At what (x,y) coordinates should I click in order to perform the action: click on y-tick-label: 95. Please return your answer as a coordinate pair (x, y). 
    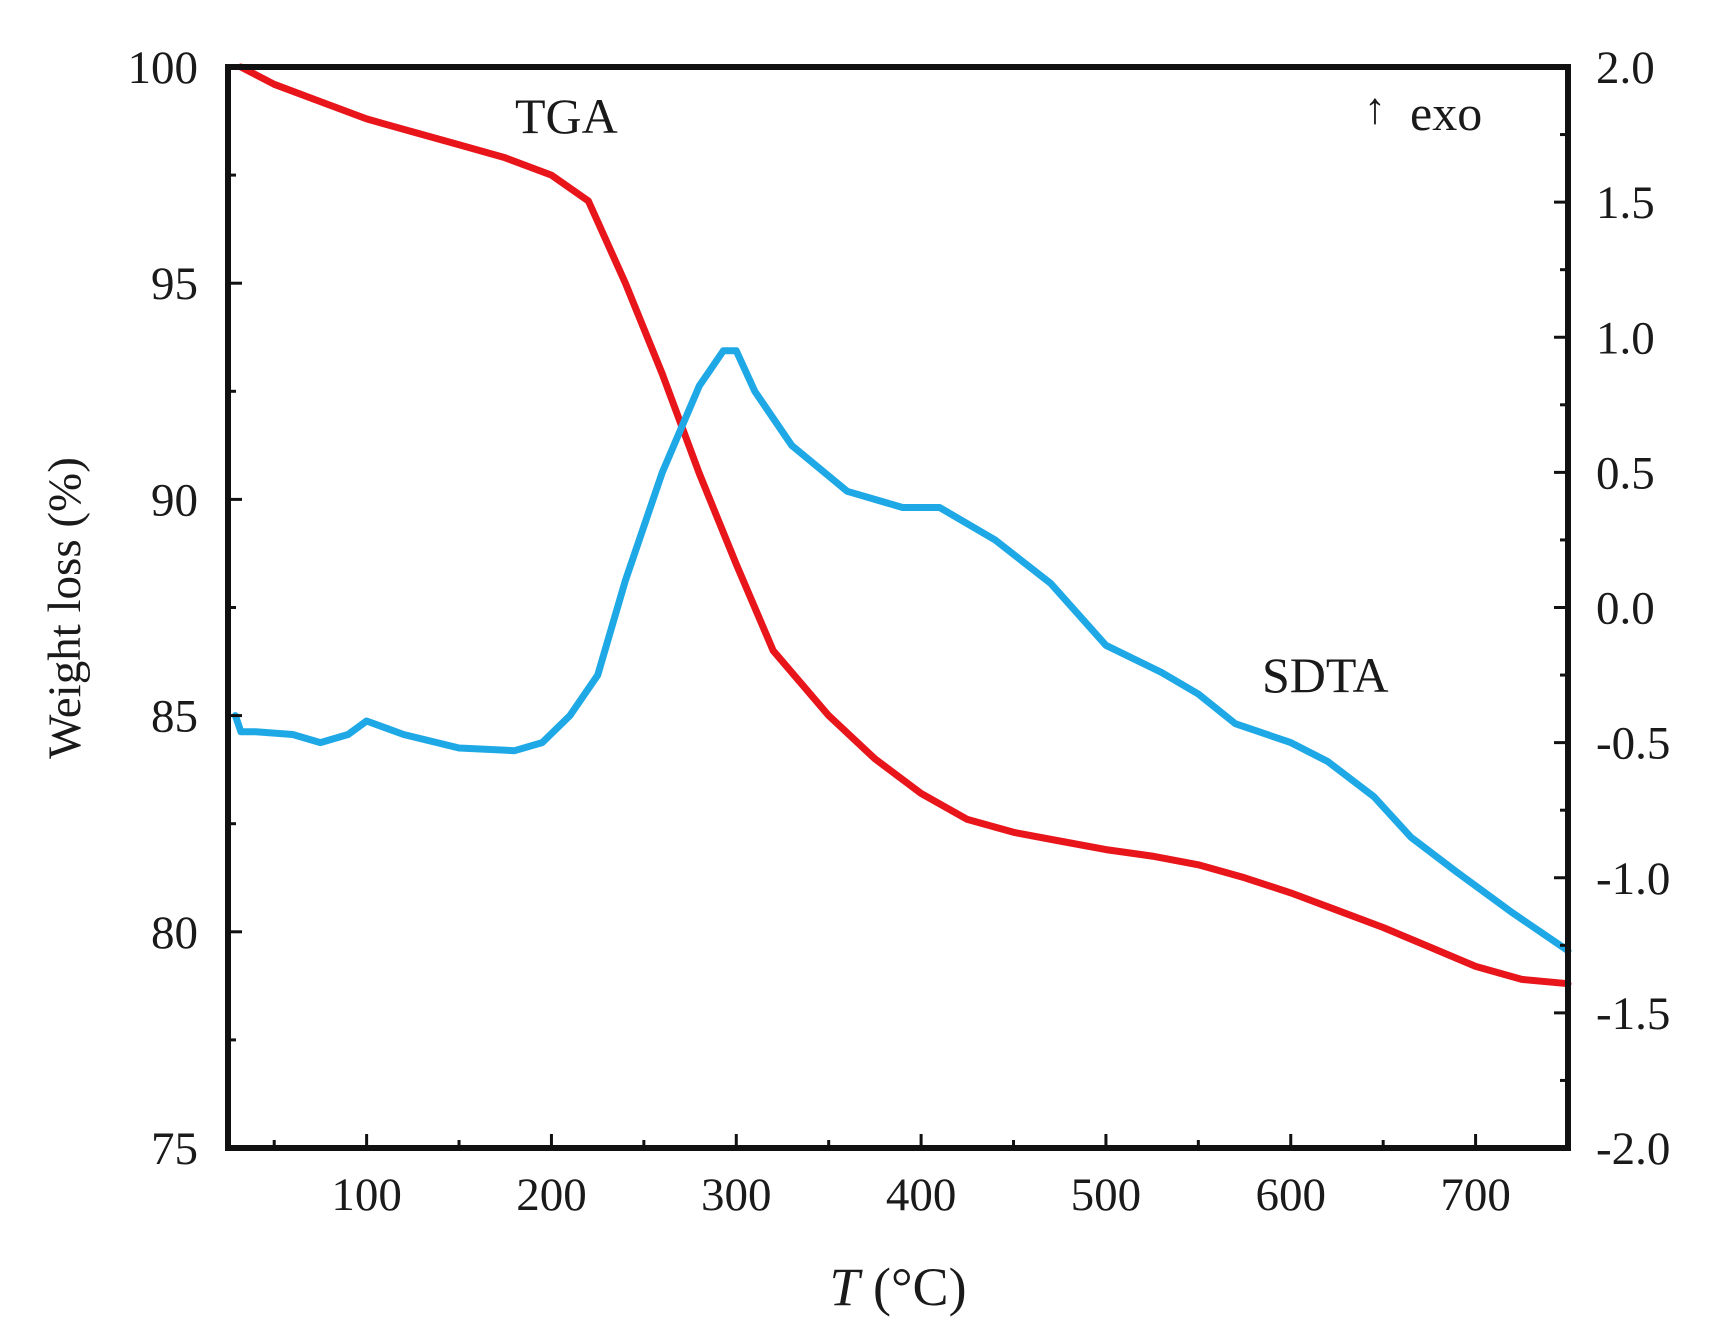
    Looking at the image, I should click on (174, 284).